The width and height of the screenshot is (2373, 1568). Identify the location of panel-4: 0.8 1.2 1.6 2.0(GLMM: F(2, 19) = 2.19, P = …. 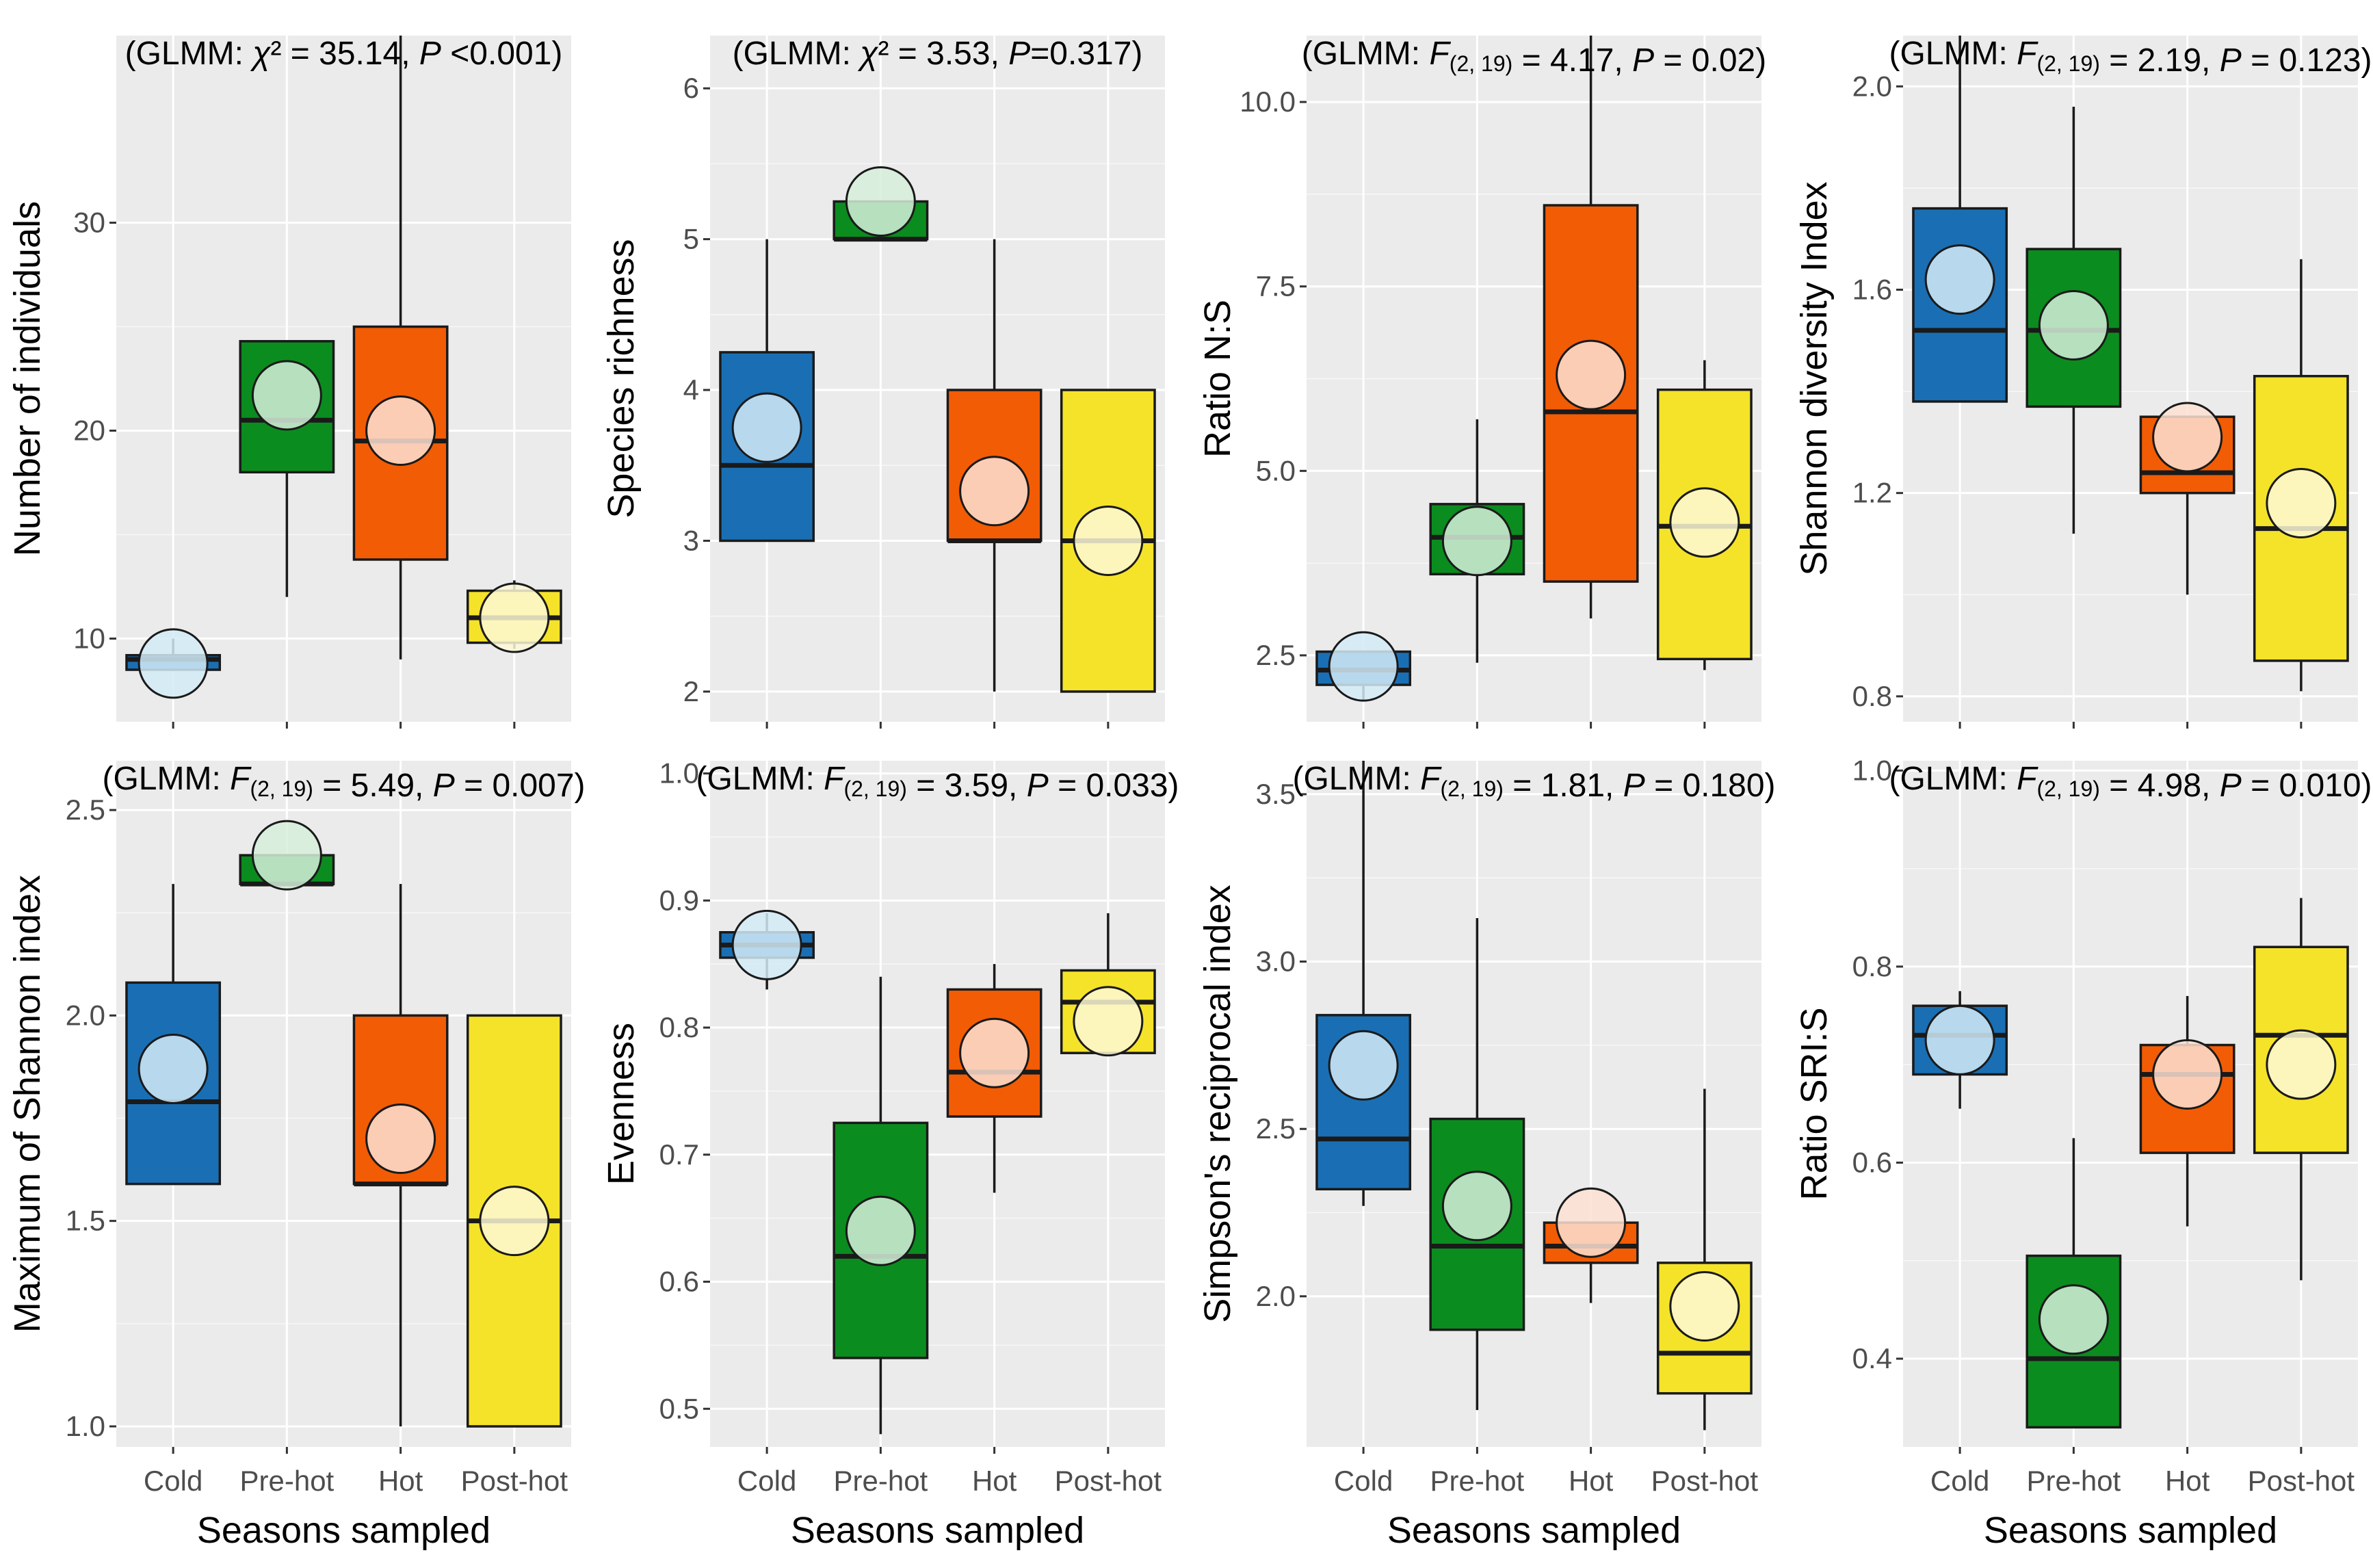
(2083, 382).